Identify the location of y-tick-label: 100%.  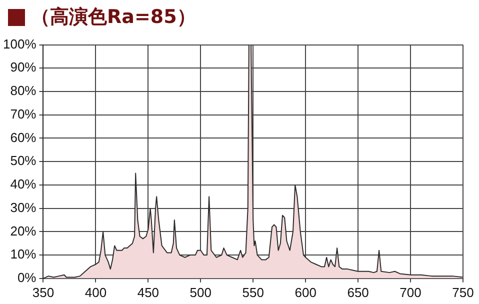
(20, 44).